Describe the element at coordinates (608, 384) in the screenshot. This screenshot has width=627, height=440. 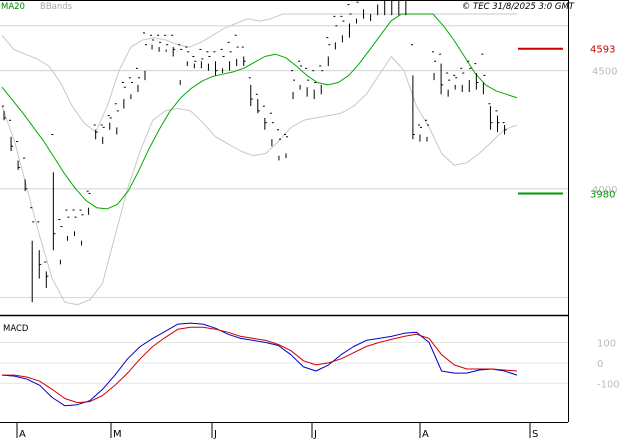
I see `macd-y-tick-label: -100` at that location.